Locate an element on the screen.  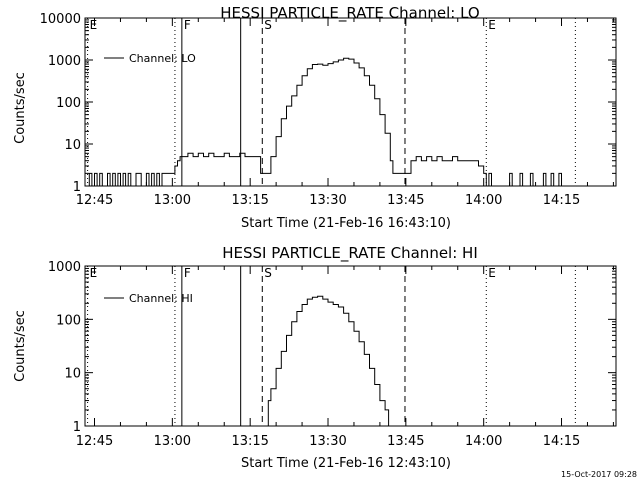
lo-x-tick-label: 13:00 is located at coordinates (172, 200).